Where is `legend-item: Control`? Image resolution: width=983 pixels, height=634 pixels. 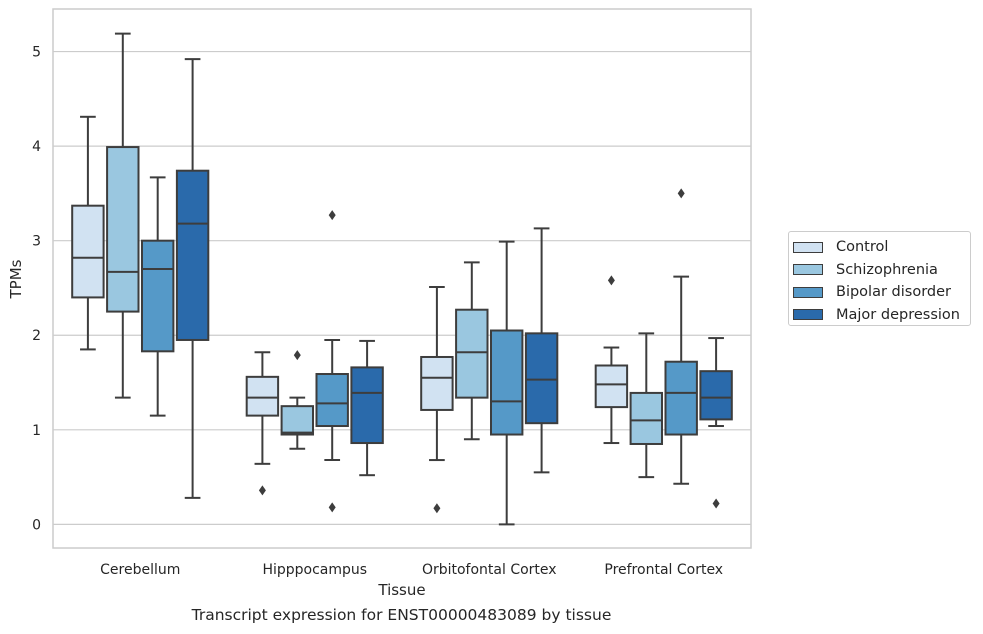 legend-item: Control is located at coordinates (881, 247).